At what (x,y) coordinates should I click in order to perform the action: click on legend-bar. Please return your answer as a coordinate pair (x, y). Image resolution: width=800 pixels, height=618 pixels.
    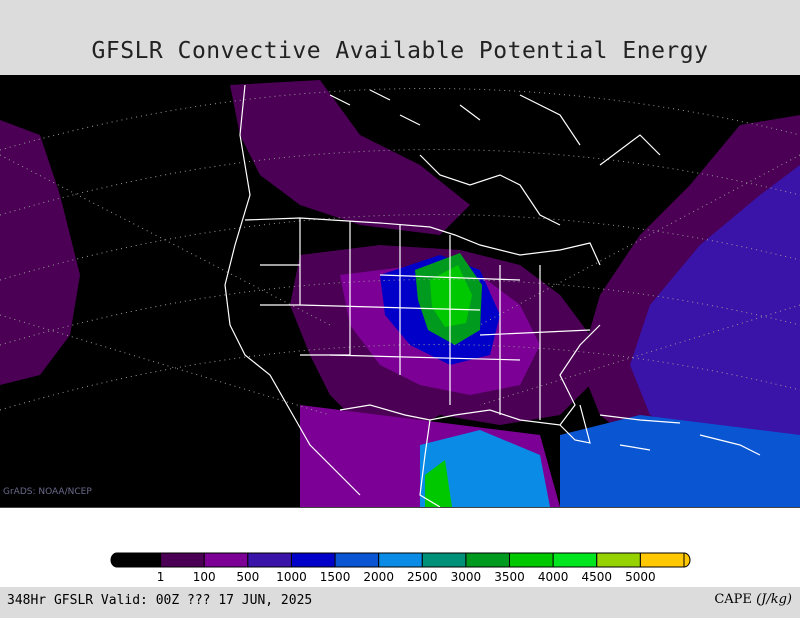
    Looking at the image, I should click on (400, 560).